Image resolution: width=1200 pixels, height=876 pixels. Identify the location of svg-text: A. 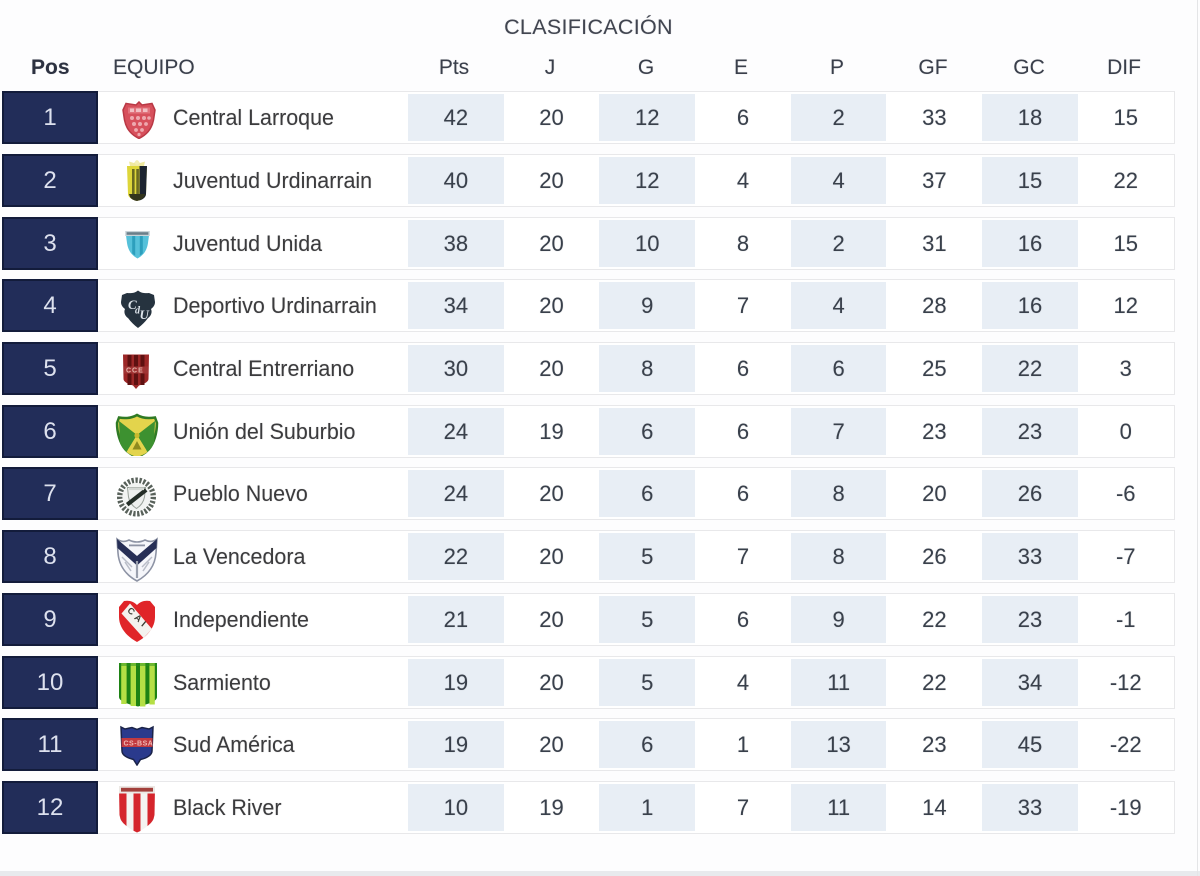
(138, 618).